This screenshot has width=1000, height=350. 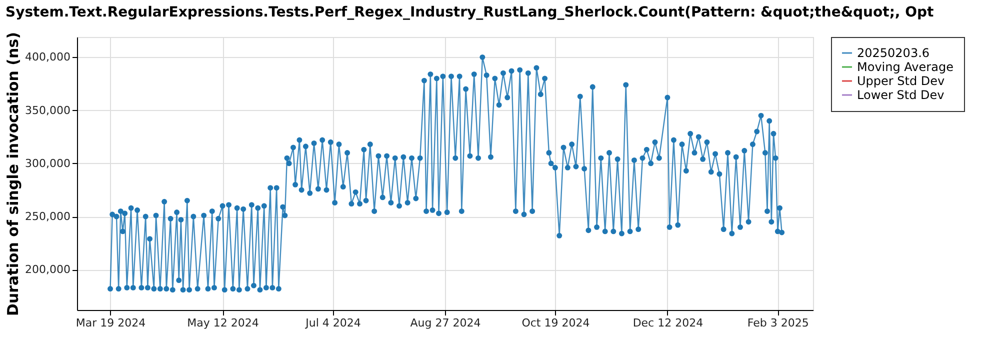 What do you see at coordinates (47, 269) in the screenshot?
I see `y-tick-label: 200,000` at bounding box center [47, 269].